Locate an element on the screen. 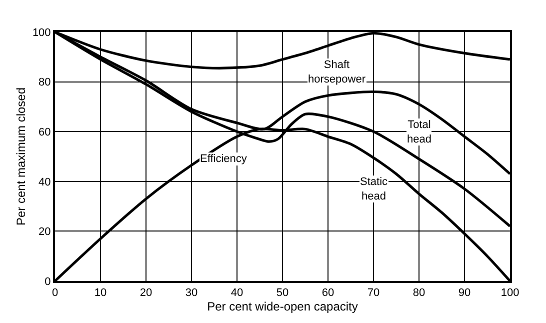  y-axis-title: Per cent maximum closed is located at coordinates (21, 156).